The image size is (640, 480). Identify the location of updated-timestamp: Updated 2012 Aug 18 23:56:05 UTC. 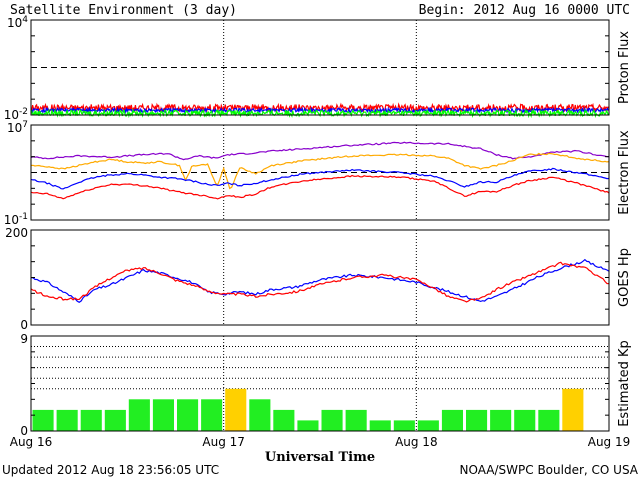
(110, 470).